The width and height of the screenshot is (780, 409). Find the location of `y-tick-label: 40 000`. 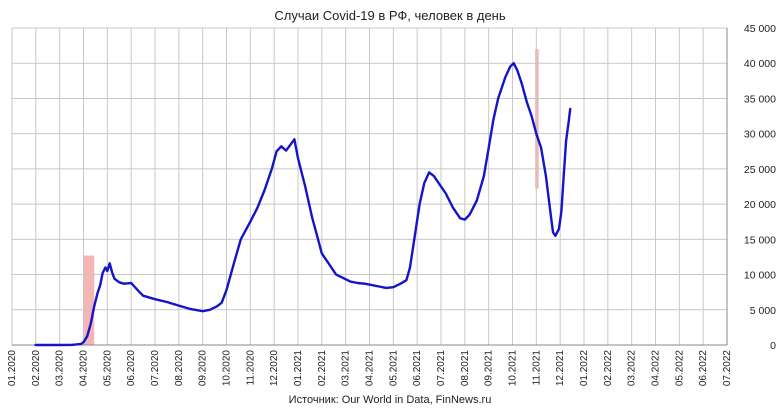

y-tick-label: 40 000 is located at coordinates (760, 64).